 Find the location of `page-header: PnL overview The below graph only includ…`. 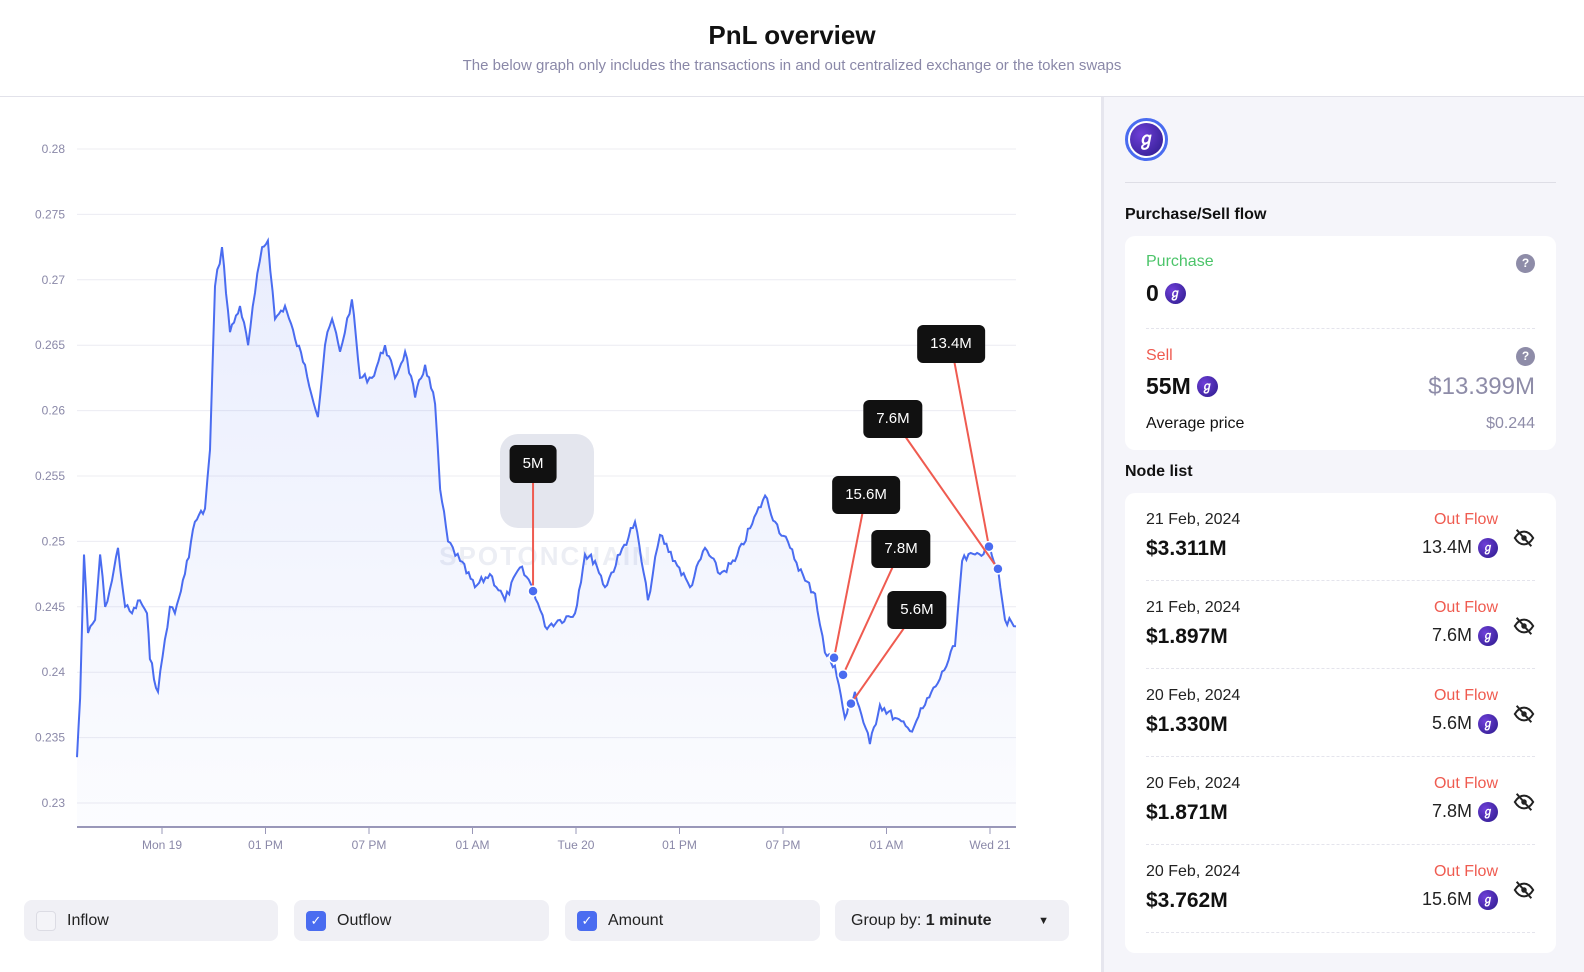

page-header: PnL overview The below graph only includ… is located at coordinates (792, 48).